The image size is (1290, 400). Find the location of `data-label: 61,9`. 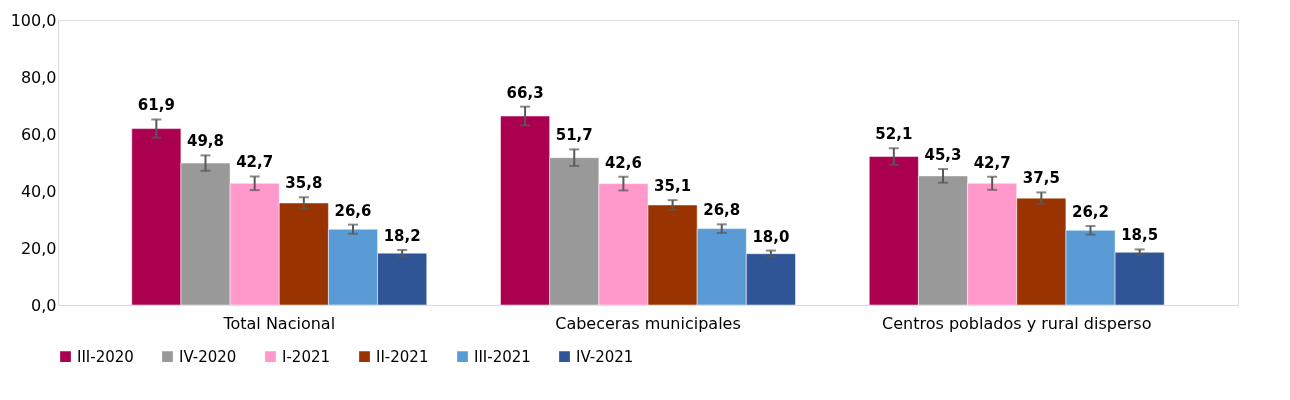

data-label: 61,9 is located at coordinates (156, 105).